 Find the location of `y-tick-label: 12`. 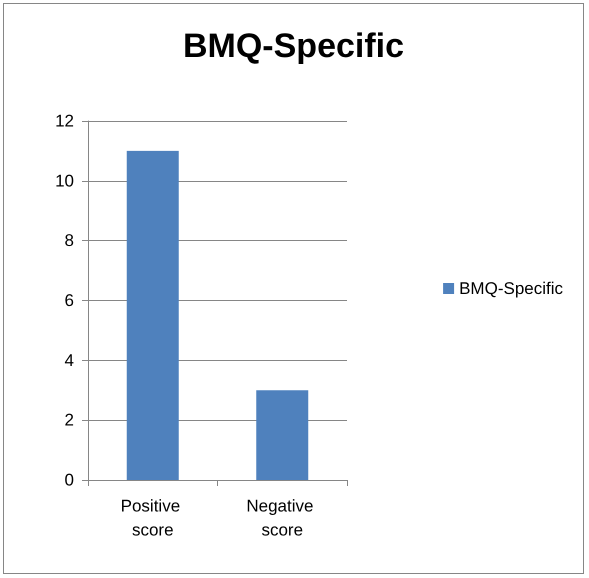

y-tick-label: 12 is located at coordinates (64, 121).